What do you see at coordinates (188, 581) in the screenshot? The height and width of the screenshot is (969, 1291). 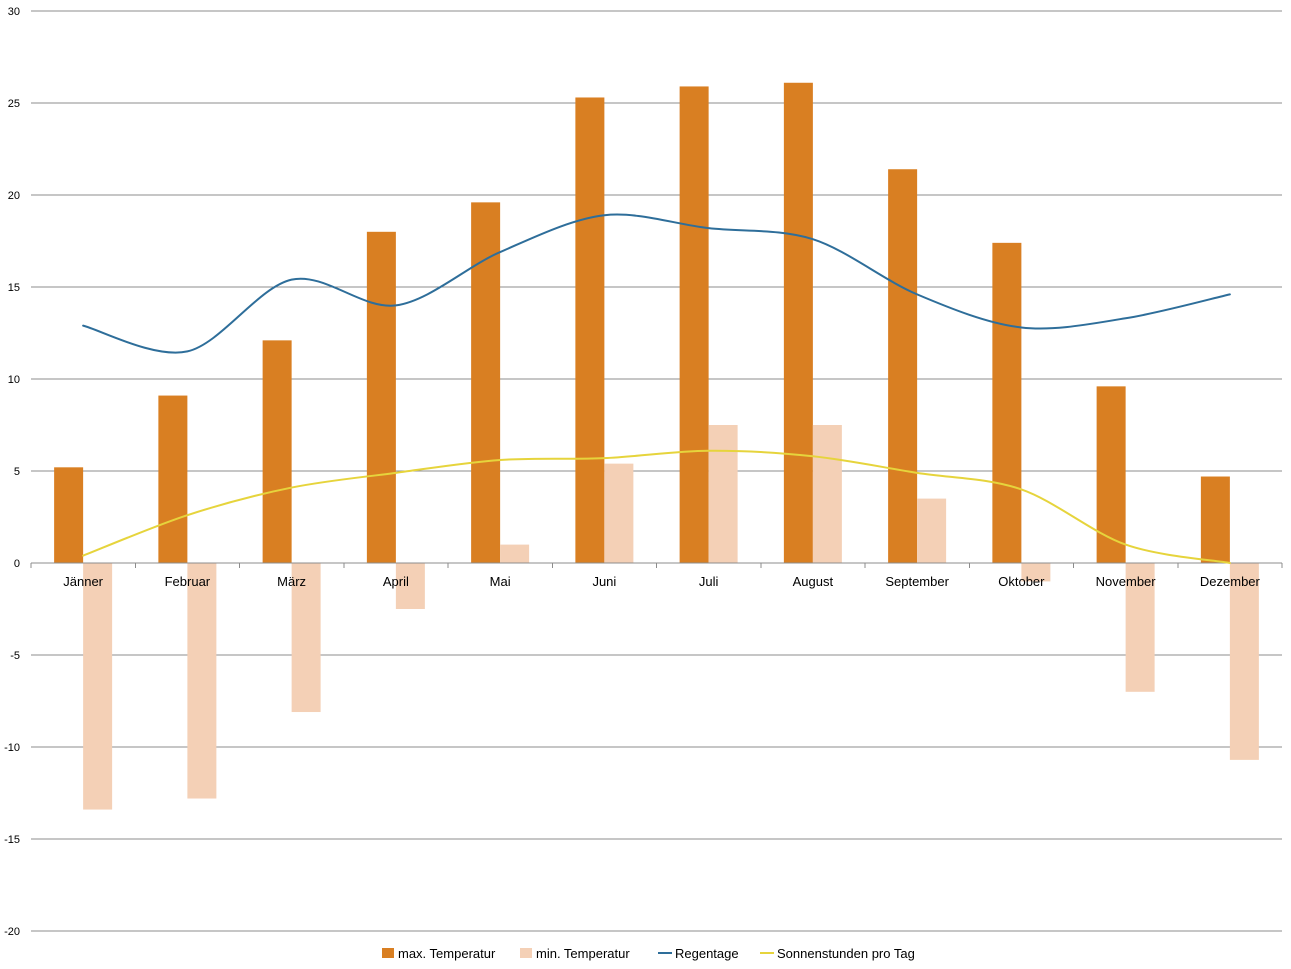 I see `x-tick-label: Februar` at bounding box center [188, 581].